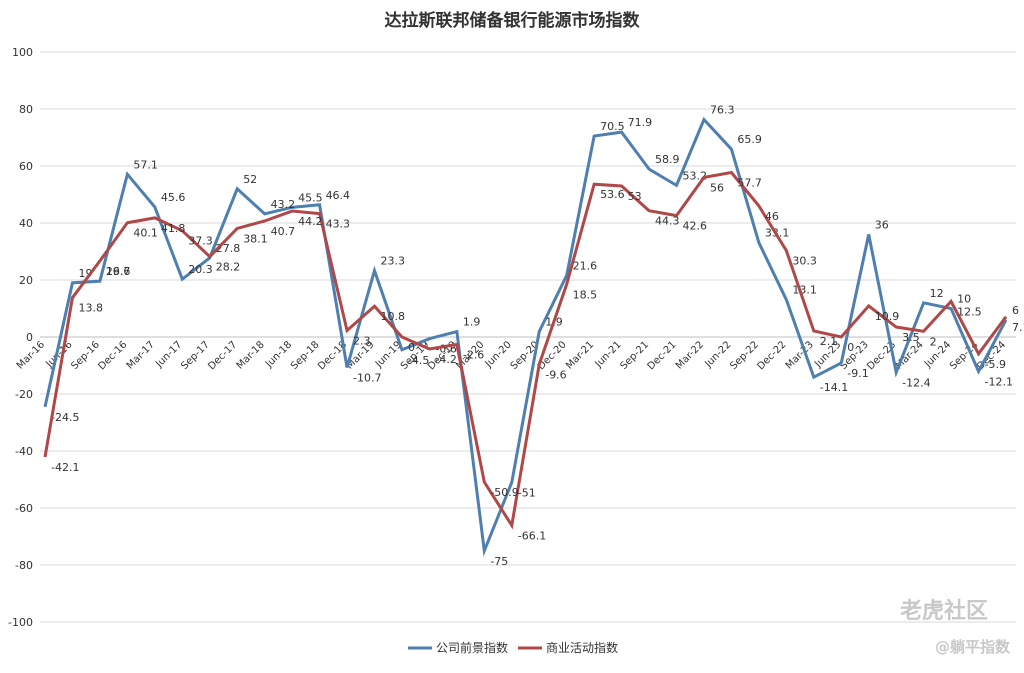 This screenshot has width=1024, height=673. I want to click on data-label: 13.8, so click(90, 308).